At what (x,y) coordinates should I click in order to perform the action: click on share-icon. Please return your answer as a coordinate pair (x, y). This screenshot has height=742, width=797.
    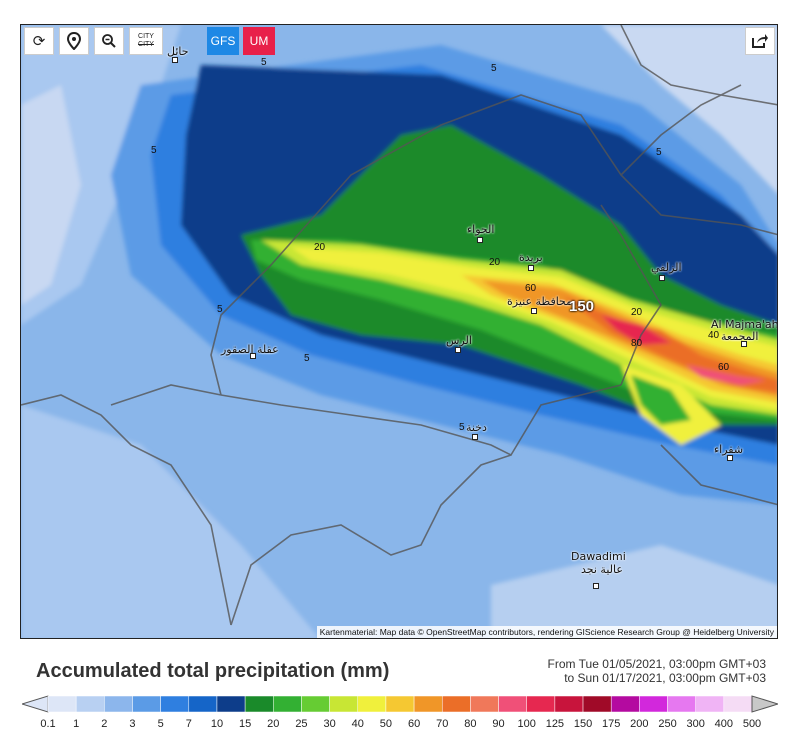
    Looking at the image, I should click on (760, 41).